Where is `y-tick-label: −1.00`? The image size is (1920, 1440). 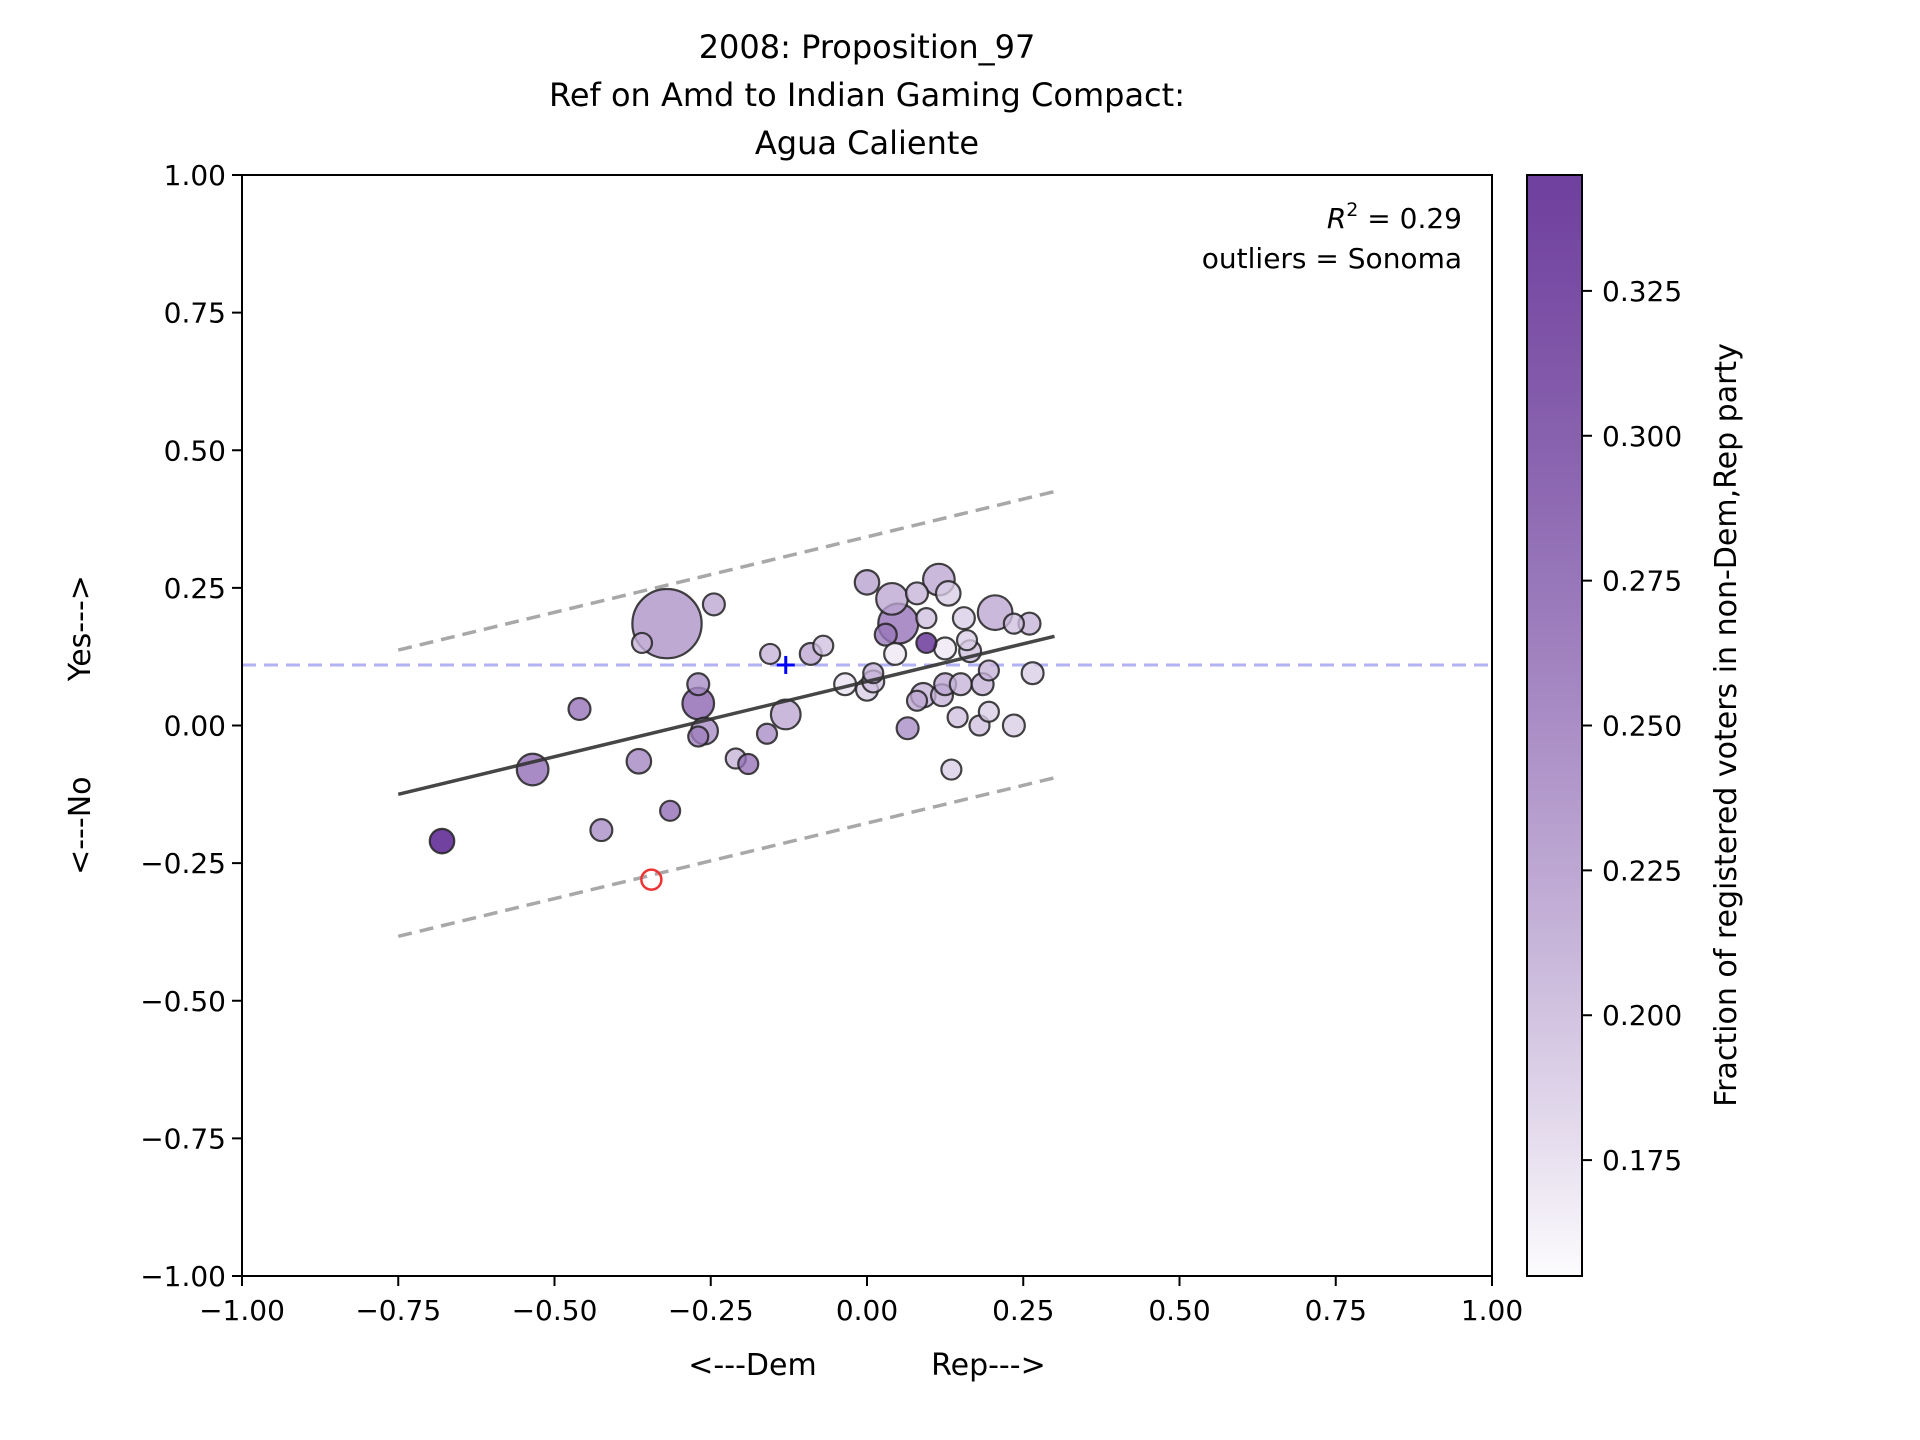 y-tick-label: −1.00 is located at coordinates (183, 1276).